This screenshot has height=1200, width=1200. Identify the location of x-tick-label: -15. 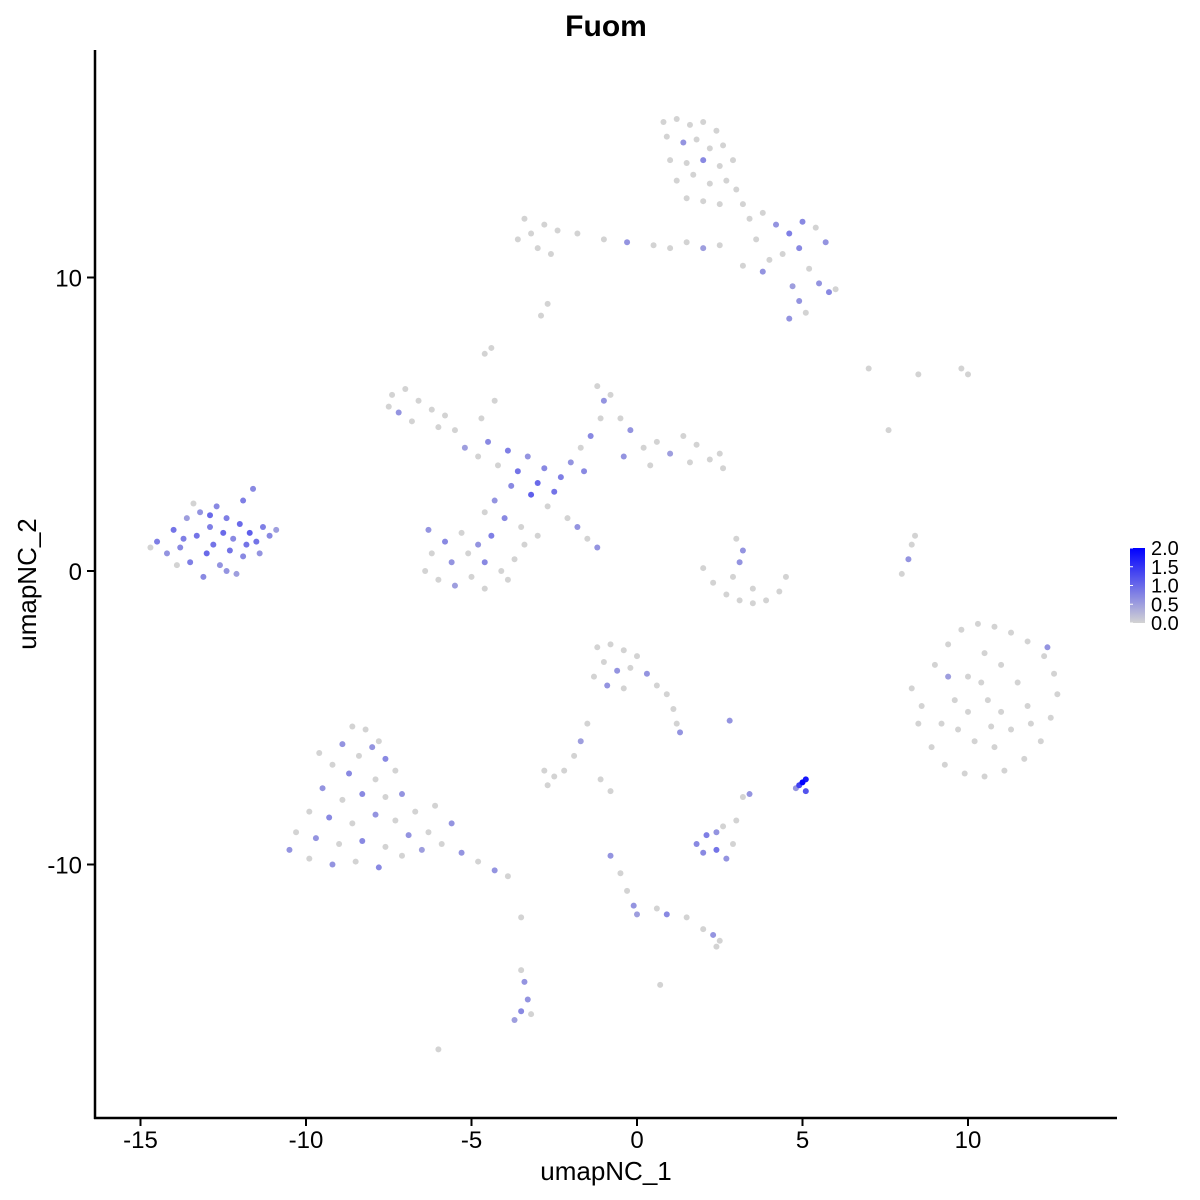
(140, 1140).